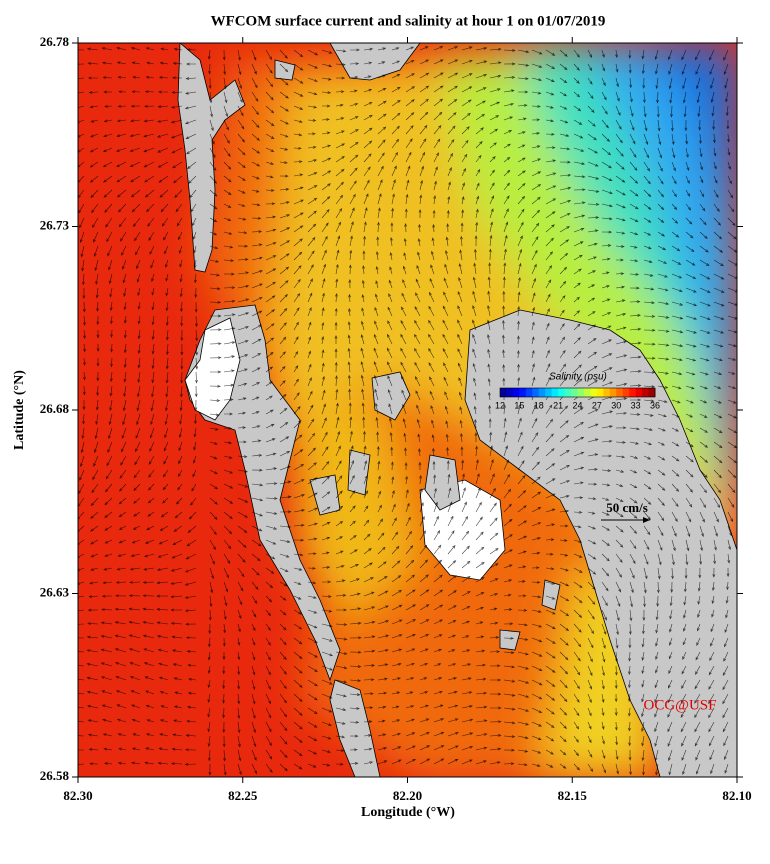  What do you see at coordinates (573, 795) in the screenshot?
I see `x-tick-label: 82.15` at bounding box center [573, 795].